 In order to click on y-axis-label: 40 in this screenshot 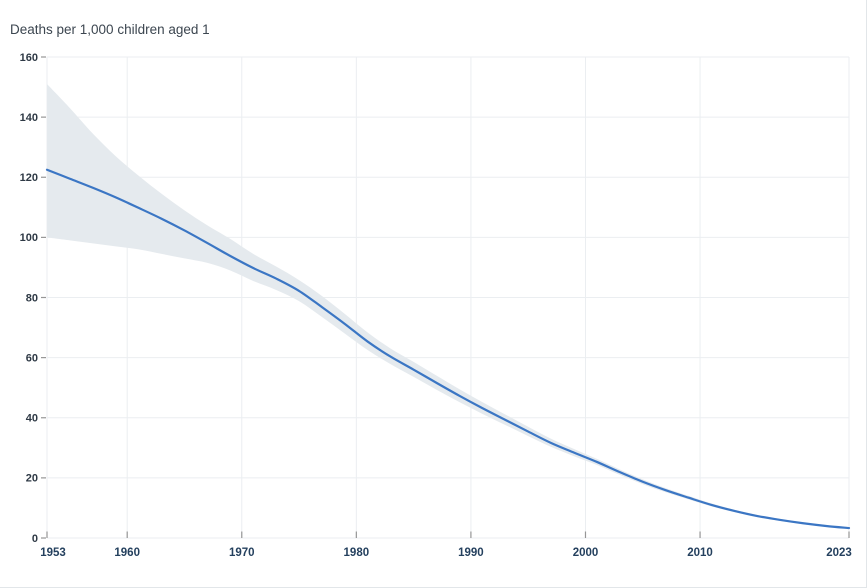, I will do `click(32, 419)`.